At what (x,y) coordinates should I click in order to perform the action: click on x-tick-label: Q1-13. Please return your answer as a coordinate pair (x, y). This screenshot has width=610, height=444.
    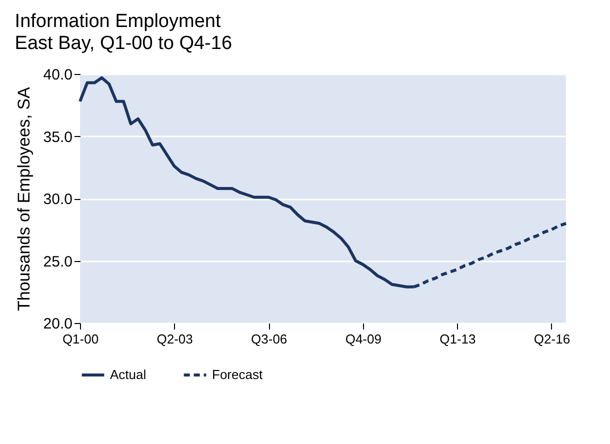
    Looking at the image, I should click on (458, 339).